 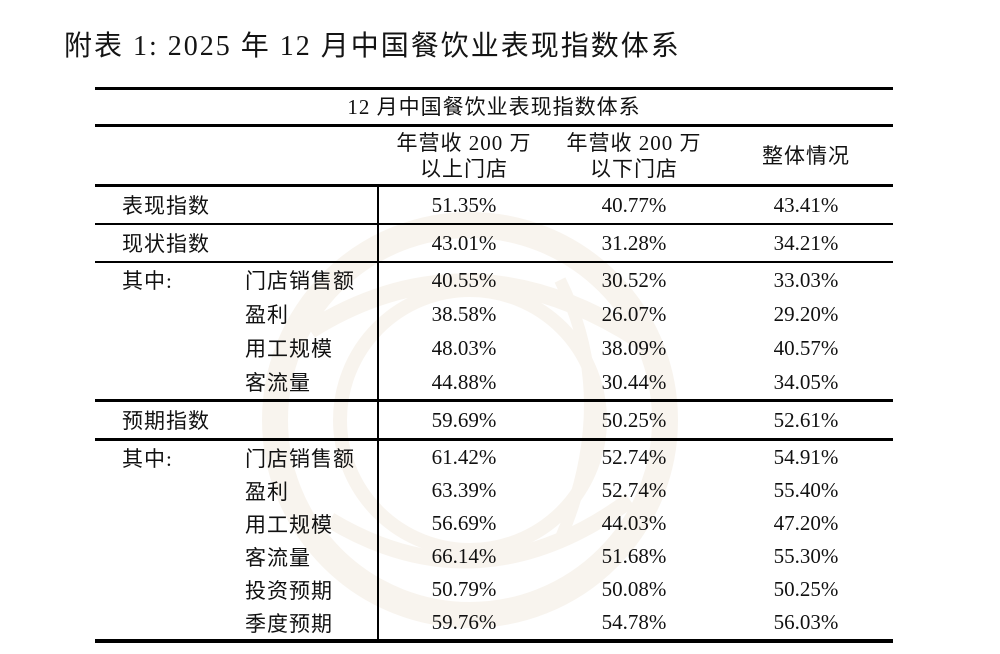 What do you see at coordinates (464, 279) in the screenshot?
I see `value-cell: 40.55%` at bounding box center [464, 279].